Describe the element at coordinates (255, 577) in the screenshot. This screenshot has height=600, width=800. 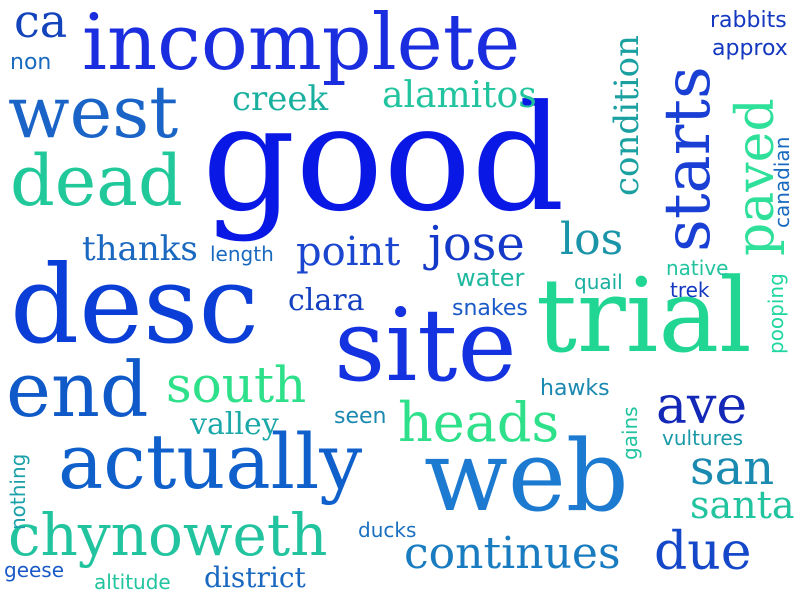
I see `word-district: district` at that location.